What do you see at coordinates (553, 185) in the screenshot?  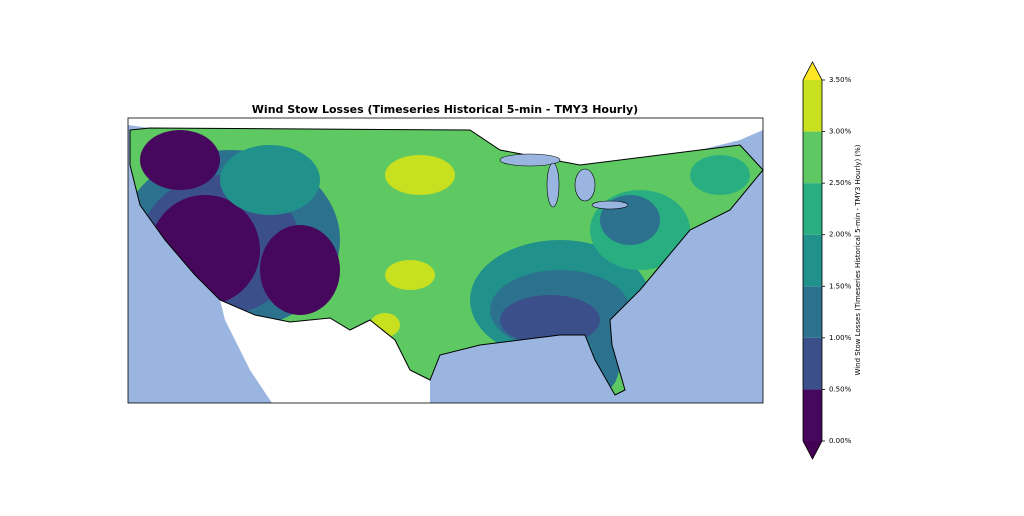 I see `lake-michigan` at bounding box center [553, 185].